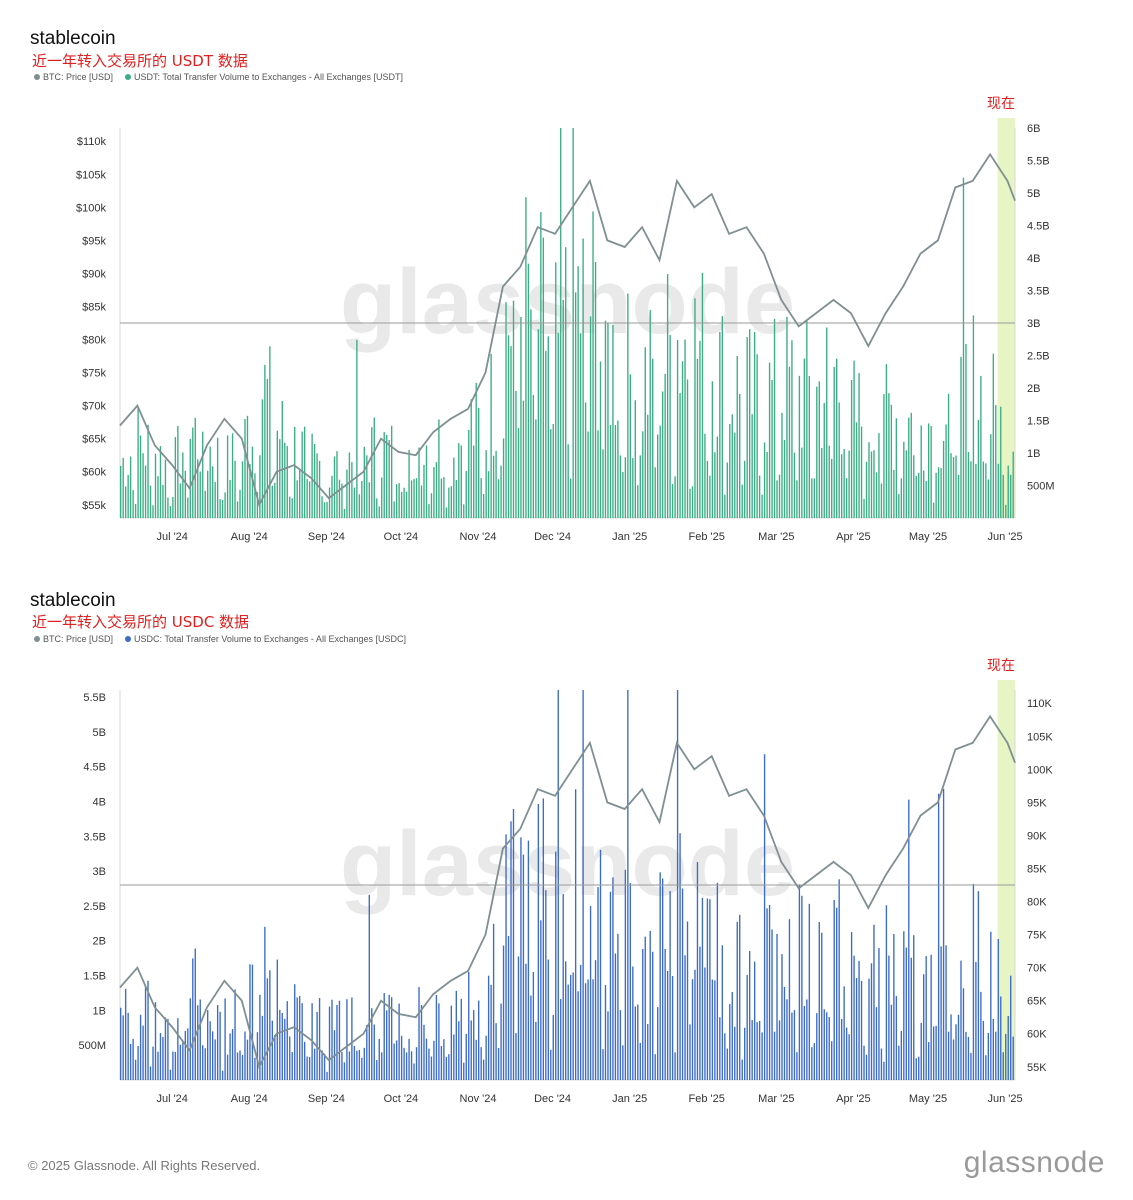 This screenshot has height=1200, width=1133. I want to click on watermark: glassnode, so click(567, 302).